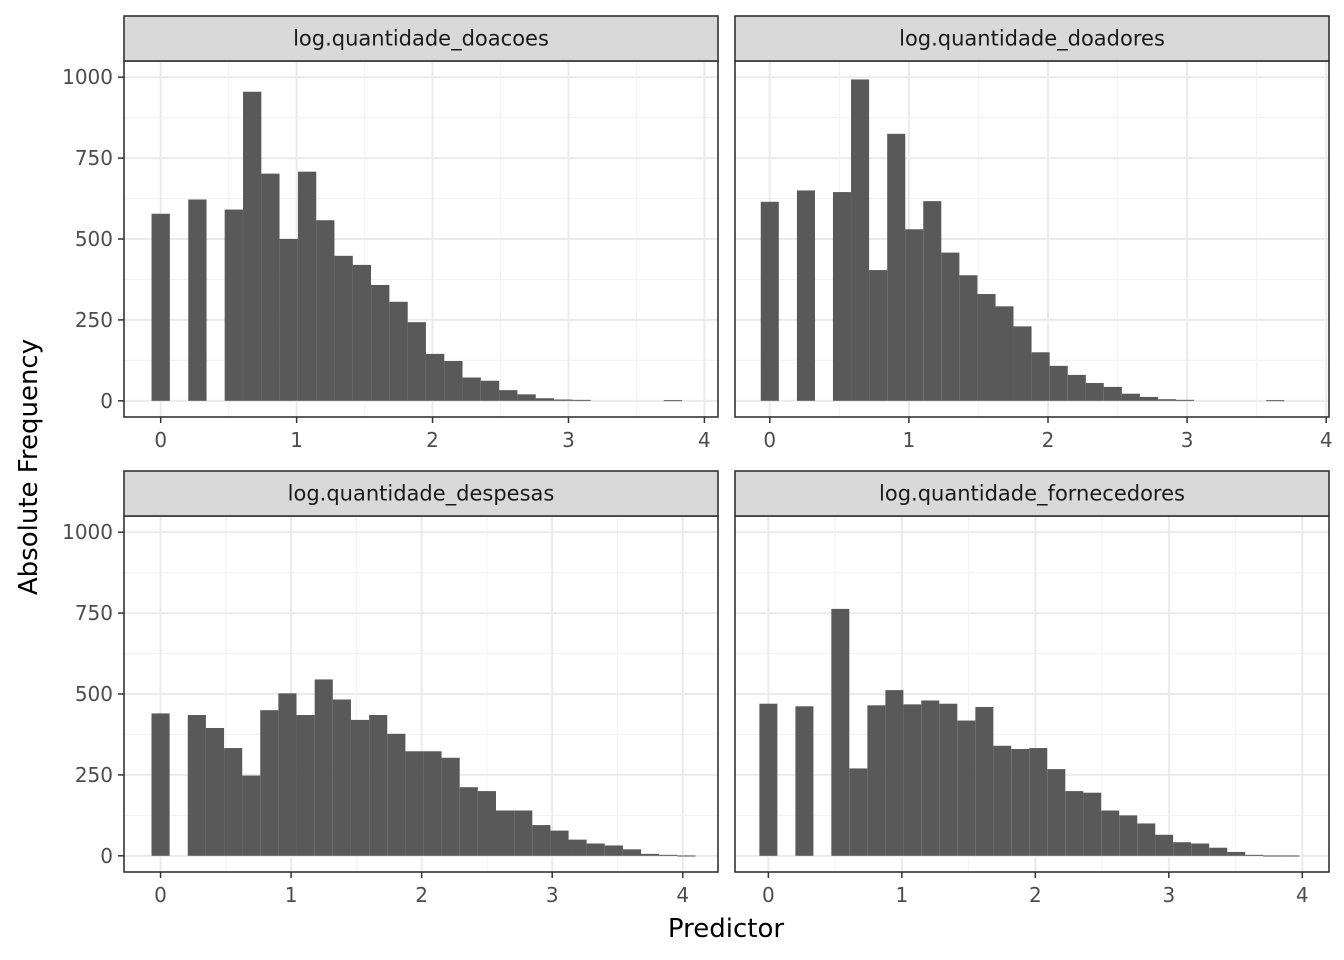 The height and width of the screenshot is (960, 1344). What do you see at coordinates (29, 467) in the screenshot?
I see `y-axis-title: Absolute Frequency` at bounding box center [29, 467].